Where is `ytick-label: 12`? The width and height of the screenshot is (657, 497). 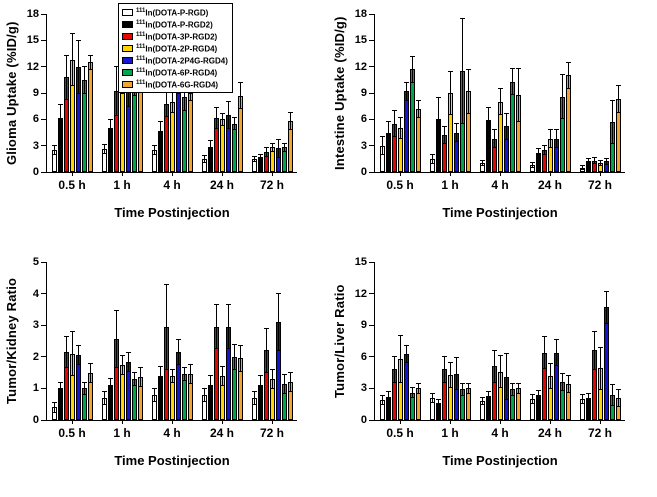 ytick-label: 12 is located at coordinates (360, 293).